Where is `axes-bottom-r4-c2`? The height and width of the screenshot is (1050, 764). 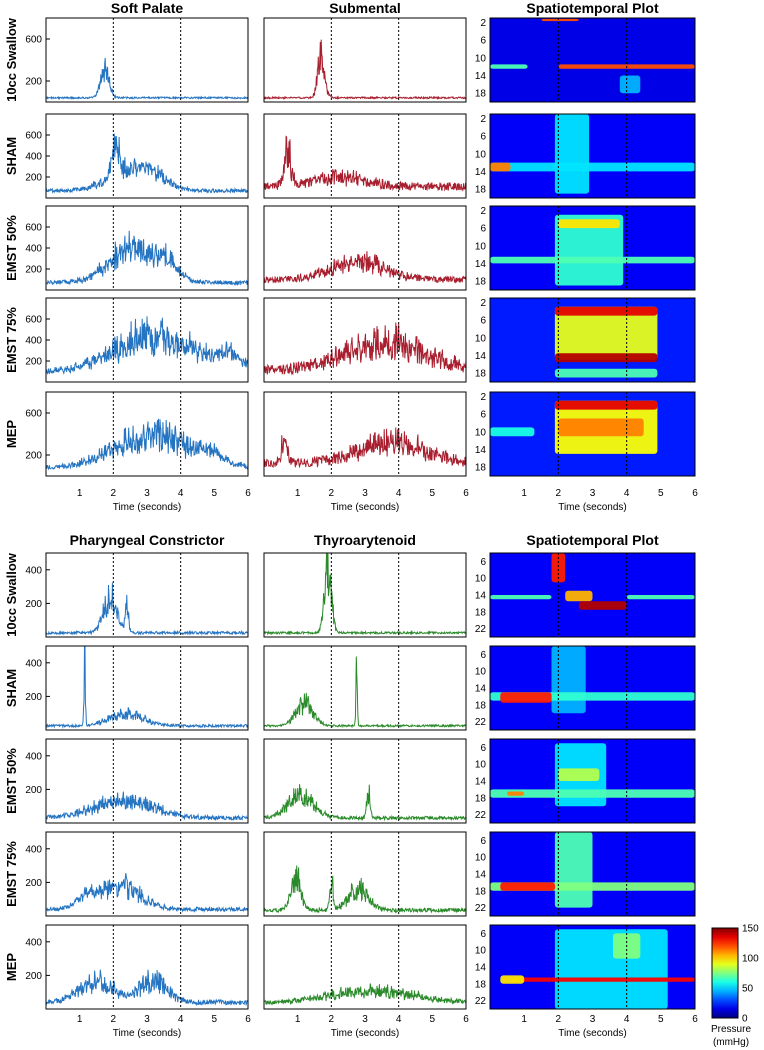
axes-bottom-r4-c2 is located at coordinates (365, 874).